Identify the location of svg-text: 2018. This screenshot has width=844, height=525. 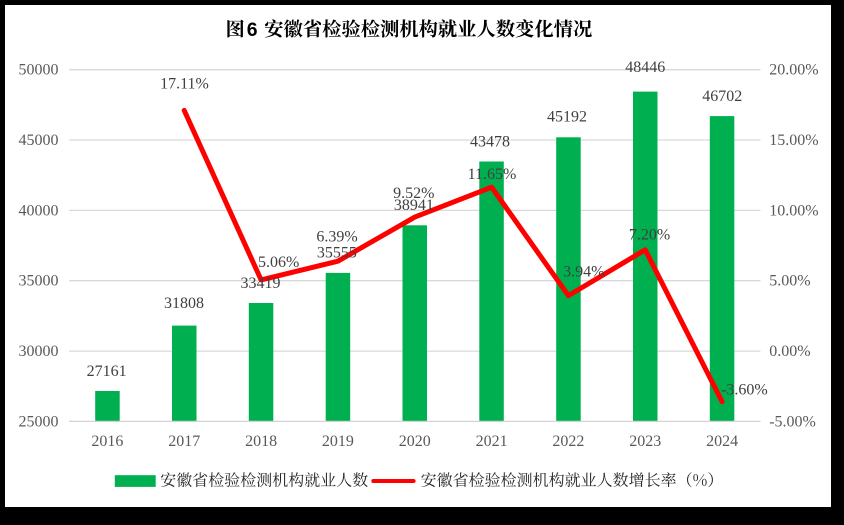
(261, 441).